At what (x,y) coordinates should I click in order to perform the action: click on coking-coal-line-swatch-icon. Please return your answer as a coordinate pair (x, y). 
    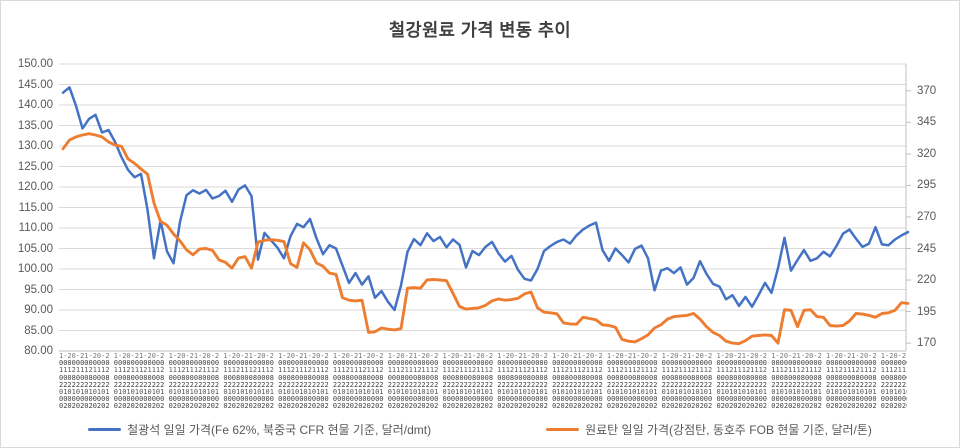
    Looking at the image, I should click on (563, 429).